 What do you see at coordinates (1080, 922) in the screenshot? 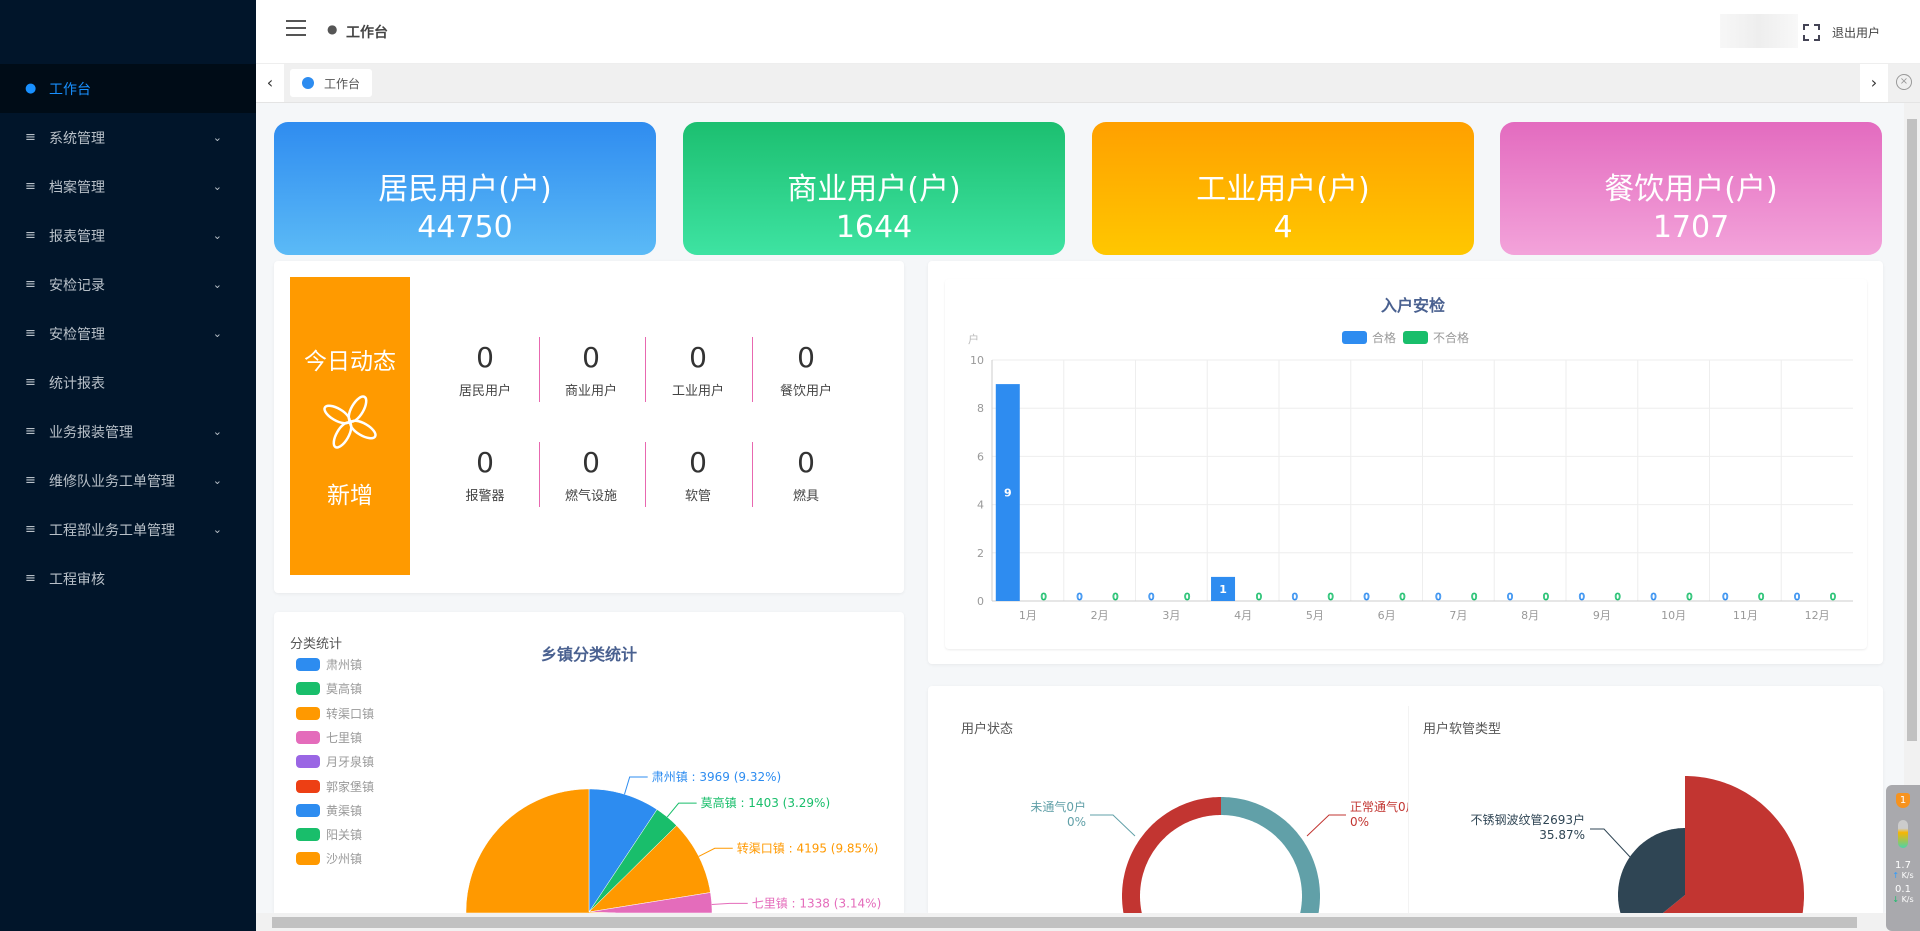
I see `horizontal-scrollbar` at bounding box center [1080, 922].